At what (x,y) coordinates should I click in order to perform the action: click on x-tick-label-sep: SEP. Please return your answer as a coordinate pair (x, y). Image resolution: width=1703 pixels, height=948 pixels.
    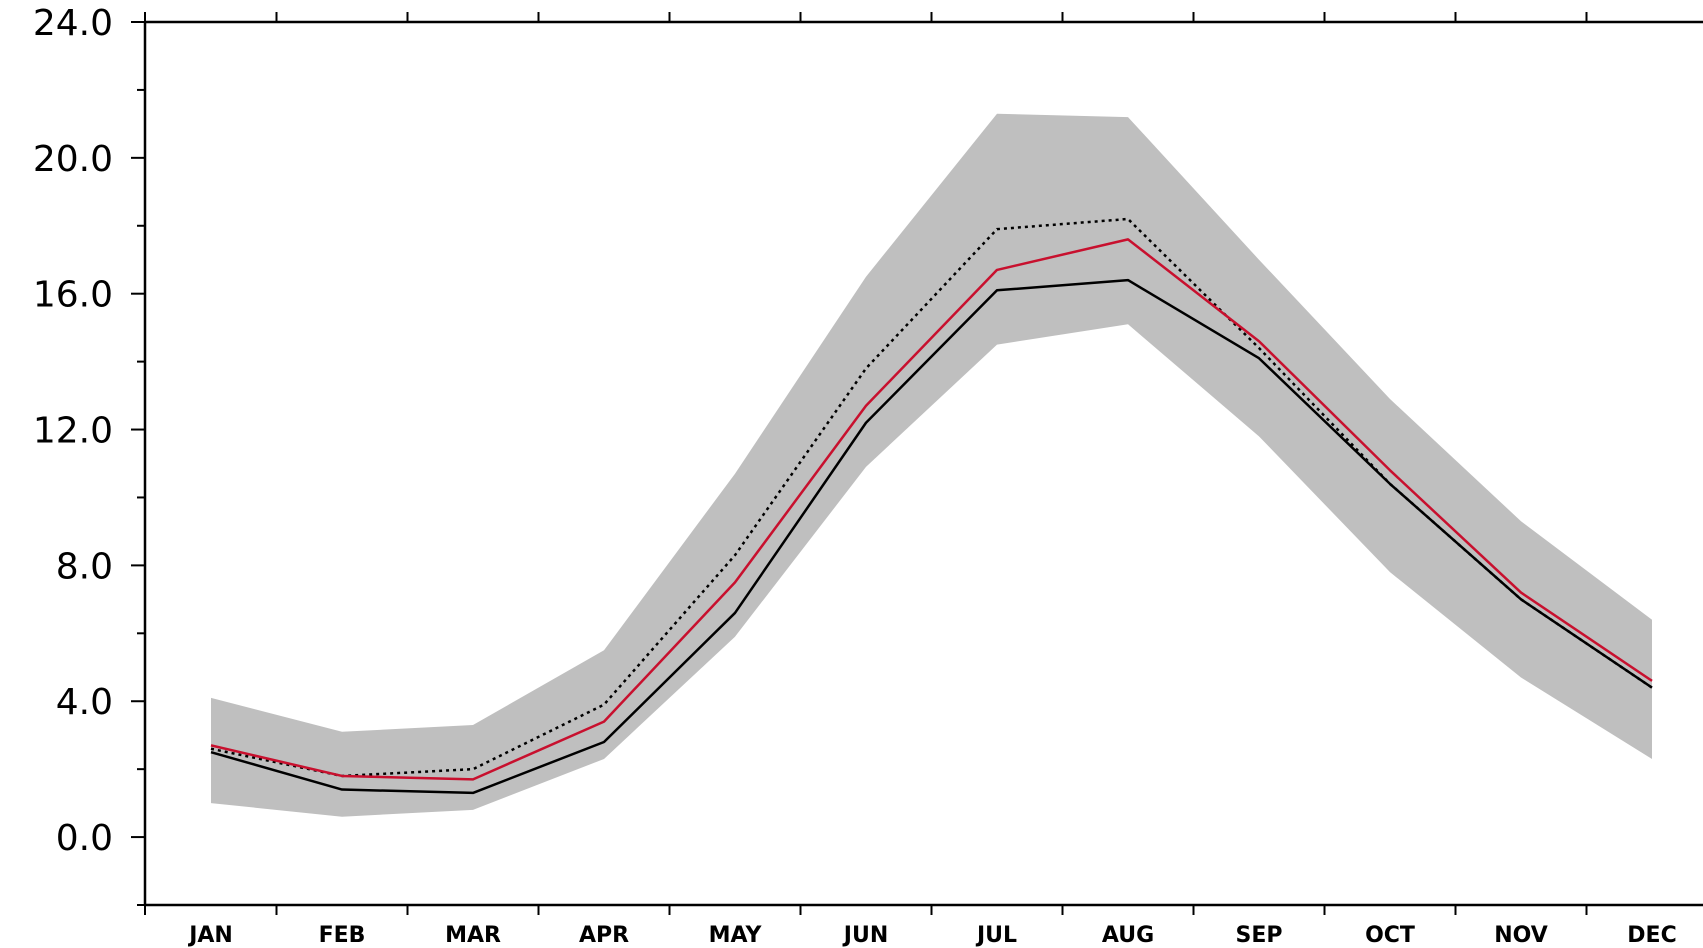
    Looking at the image, I should click on (1259, 935).